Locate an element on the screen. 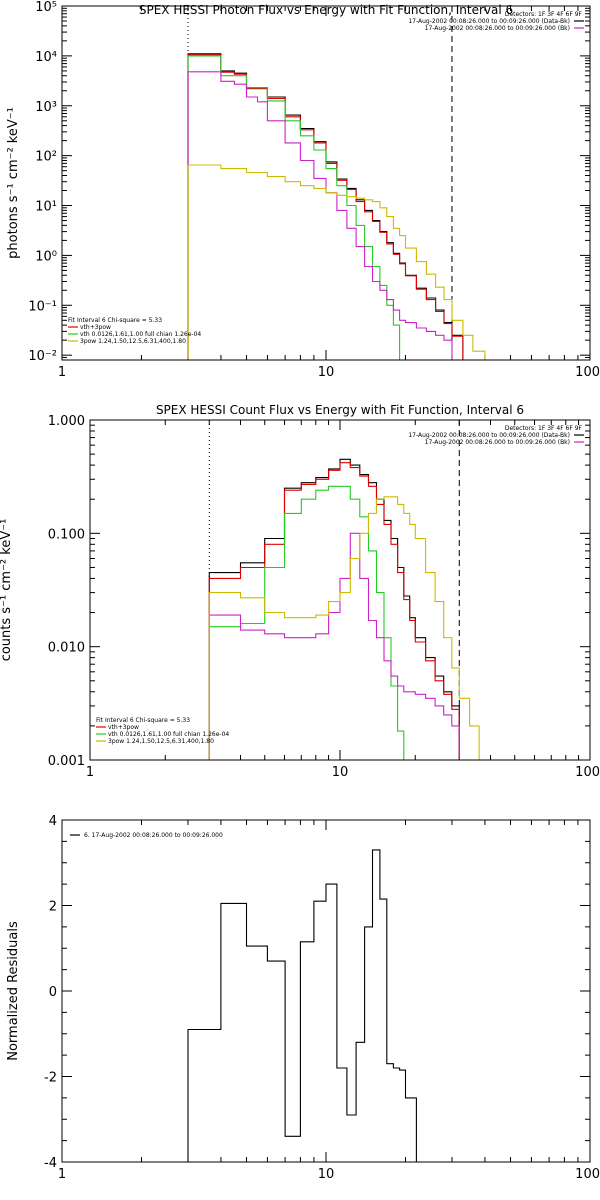 This screenshot has height=1200, width=600. y-tick-label: 10⁻¹ is located at coordinates (42, 306).